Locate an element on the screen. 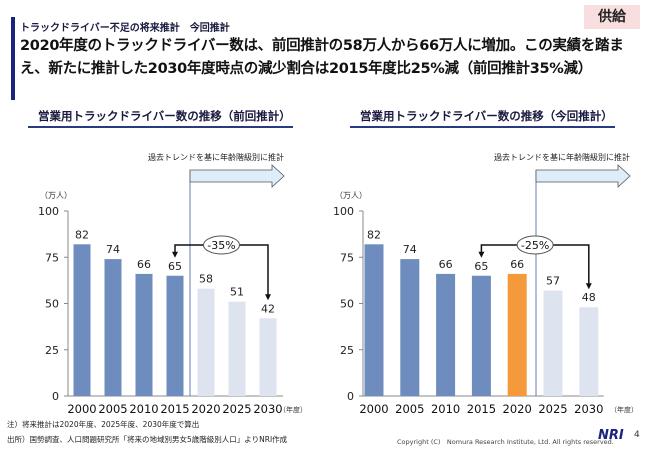 Image resolution: width=650 pixels, height=450 pixels. category-tag: 供給 is located at coordinates (612, 17).